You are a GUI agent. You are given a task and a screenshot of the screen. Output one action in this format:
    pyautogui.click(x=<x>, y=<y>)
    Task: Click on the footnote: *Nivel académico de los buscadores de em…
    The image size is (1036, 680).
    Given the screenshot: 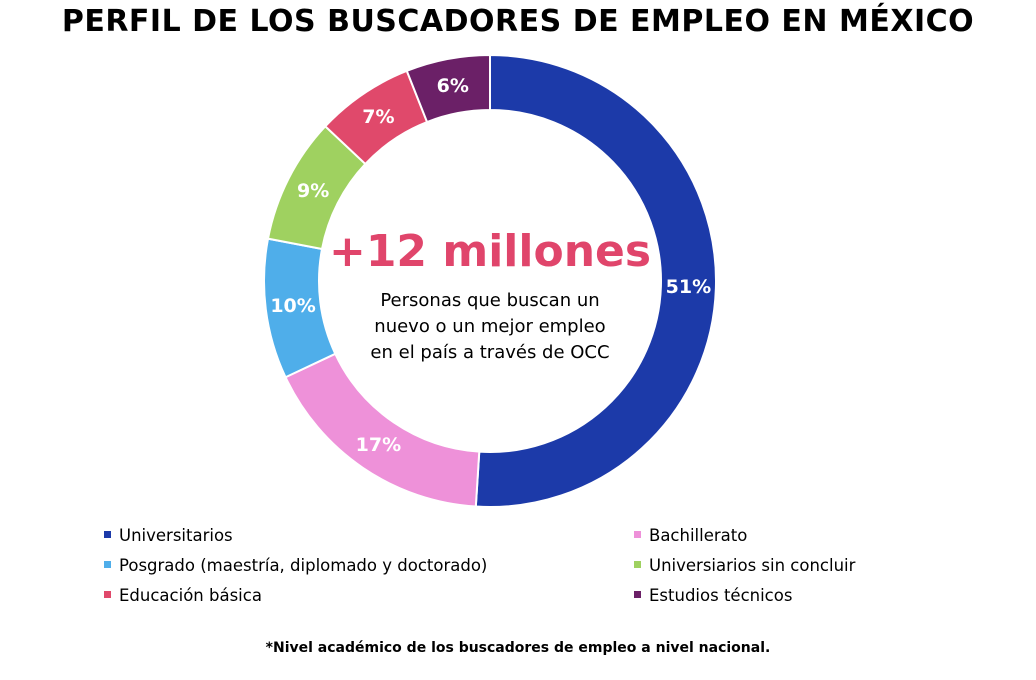 What is the action you would take?
    pyautogui.click(x=518, y=648)
    